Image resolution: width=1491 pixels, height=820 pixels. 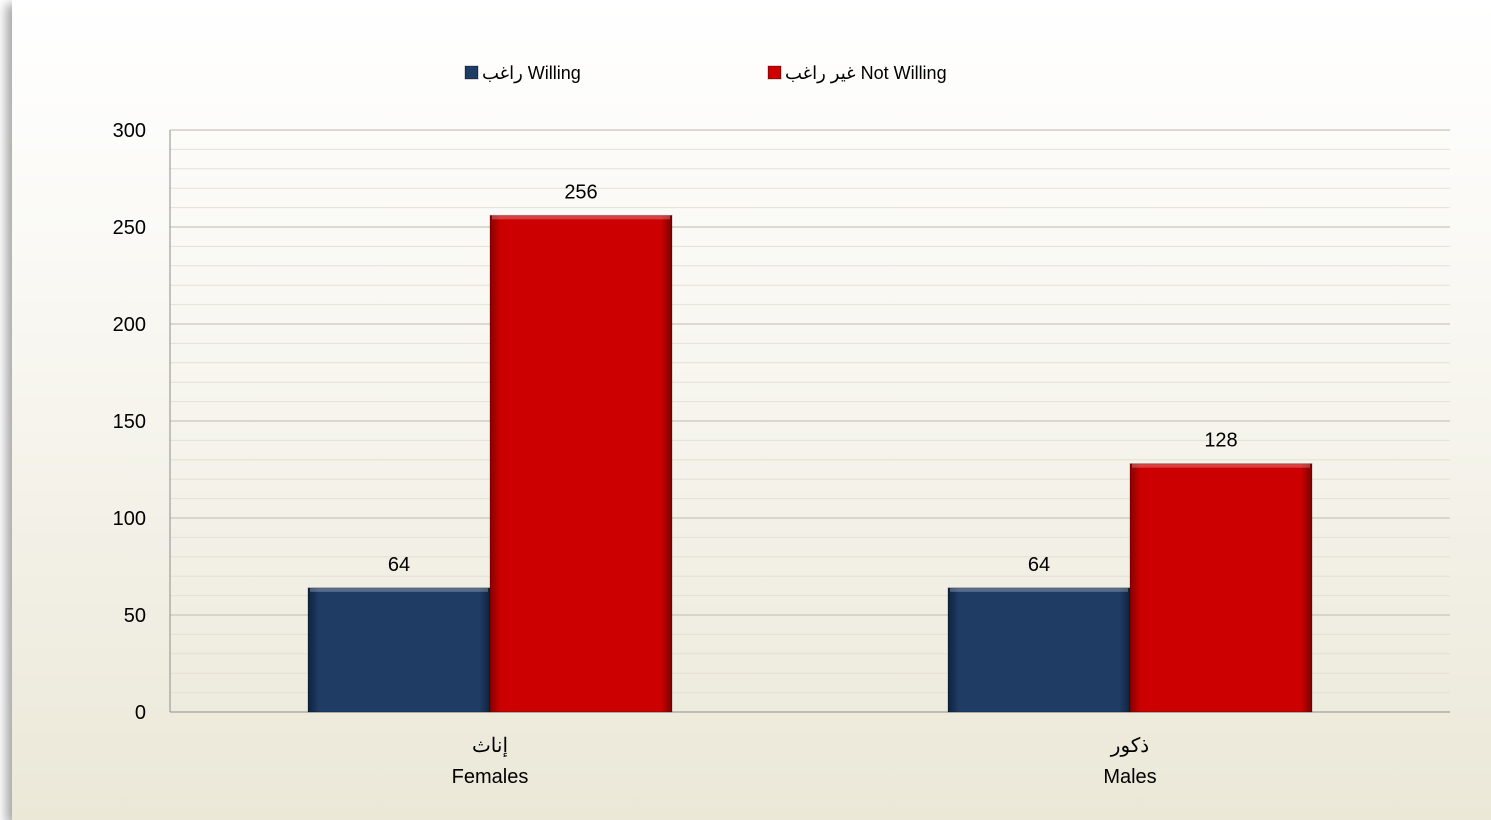 What do you see at coordinates (490, 777) in the screenshot?
I see `x-tick-label-english: Females` at bounding box center [490, 777].